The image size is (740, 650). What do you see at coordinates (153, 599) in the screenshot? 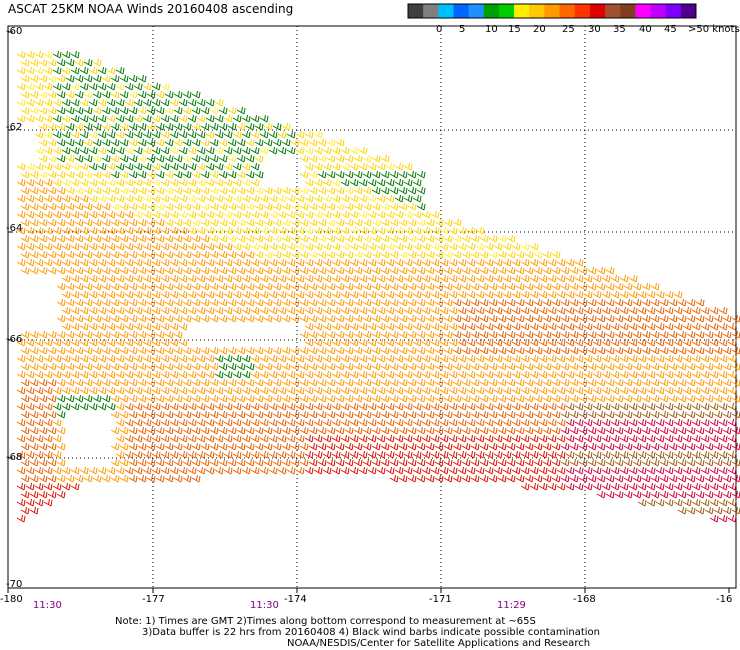
I see `x-tick-label: -177` at bounding box center [153, 599].